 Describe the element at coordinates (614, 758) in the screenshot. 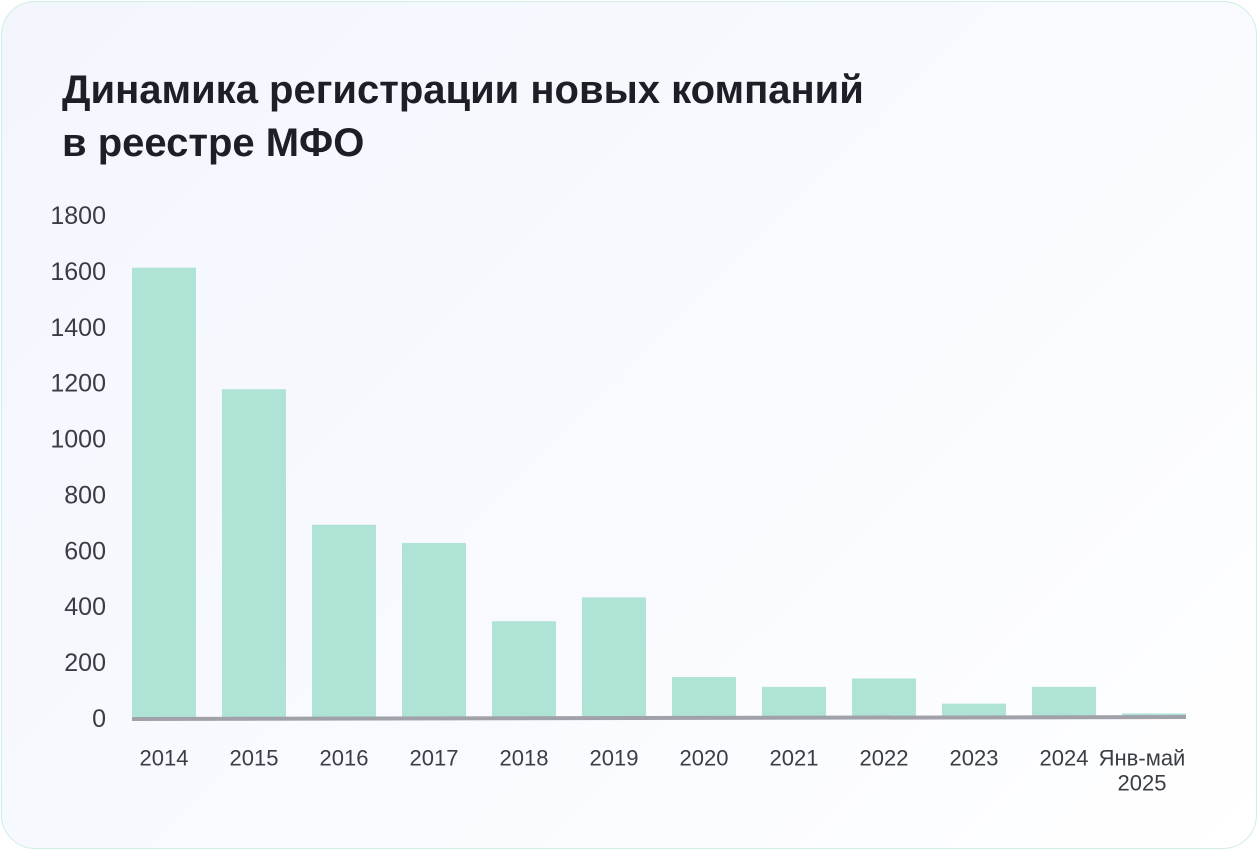

I see `x-tick-label: 2019` at that location.